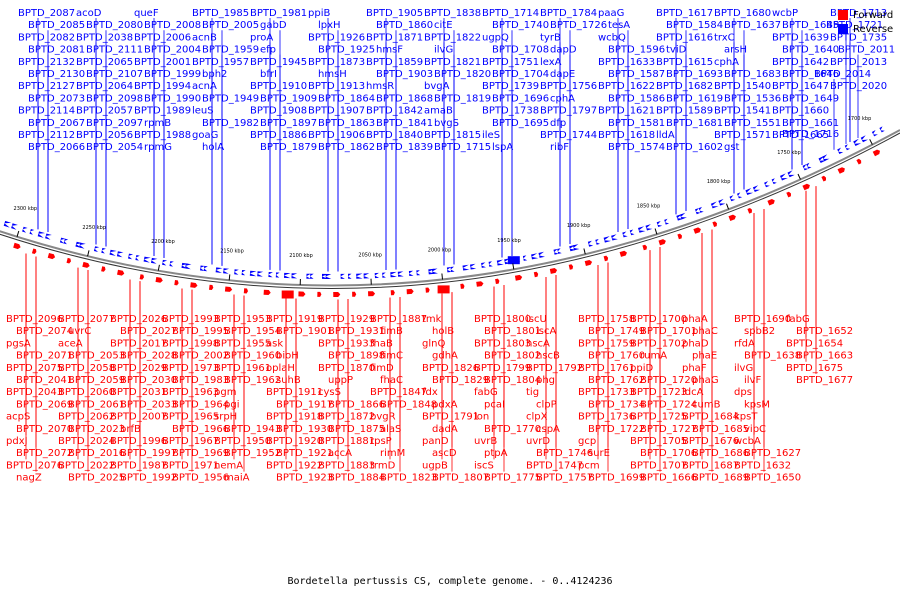  I want to click on forward-gene-label: vipC, so click(755, 429).